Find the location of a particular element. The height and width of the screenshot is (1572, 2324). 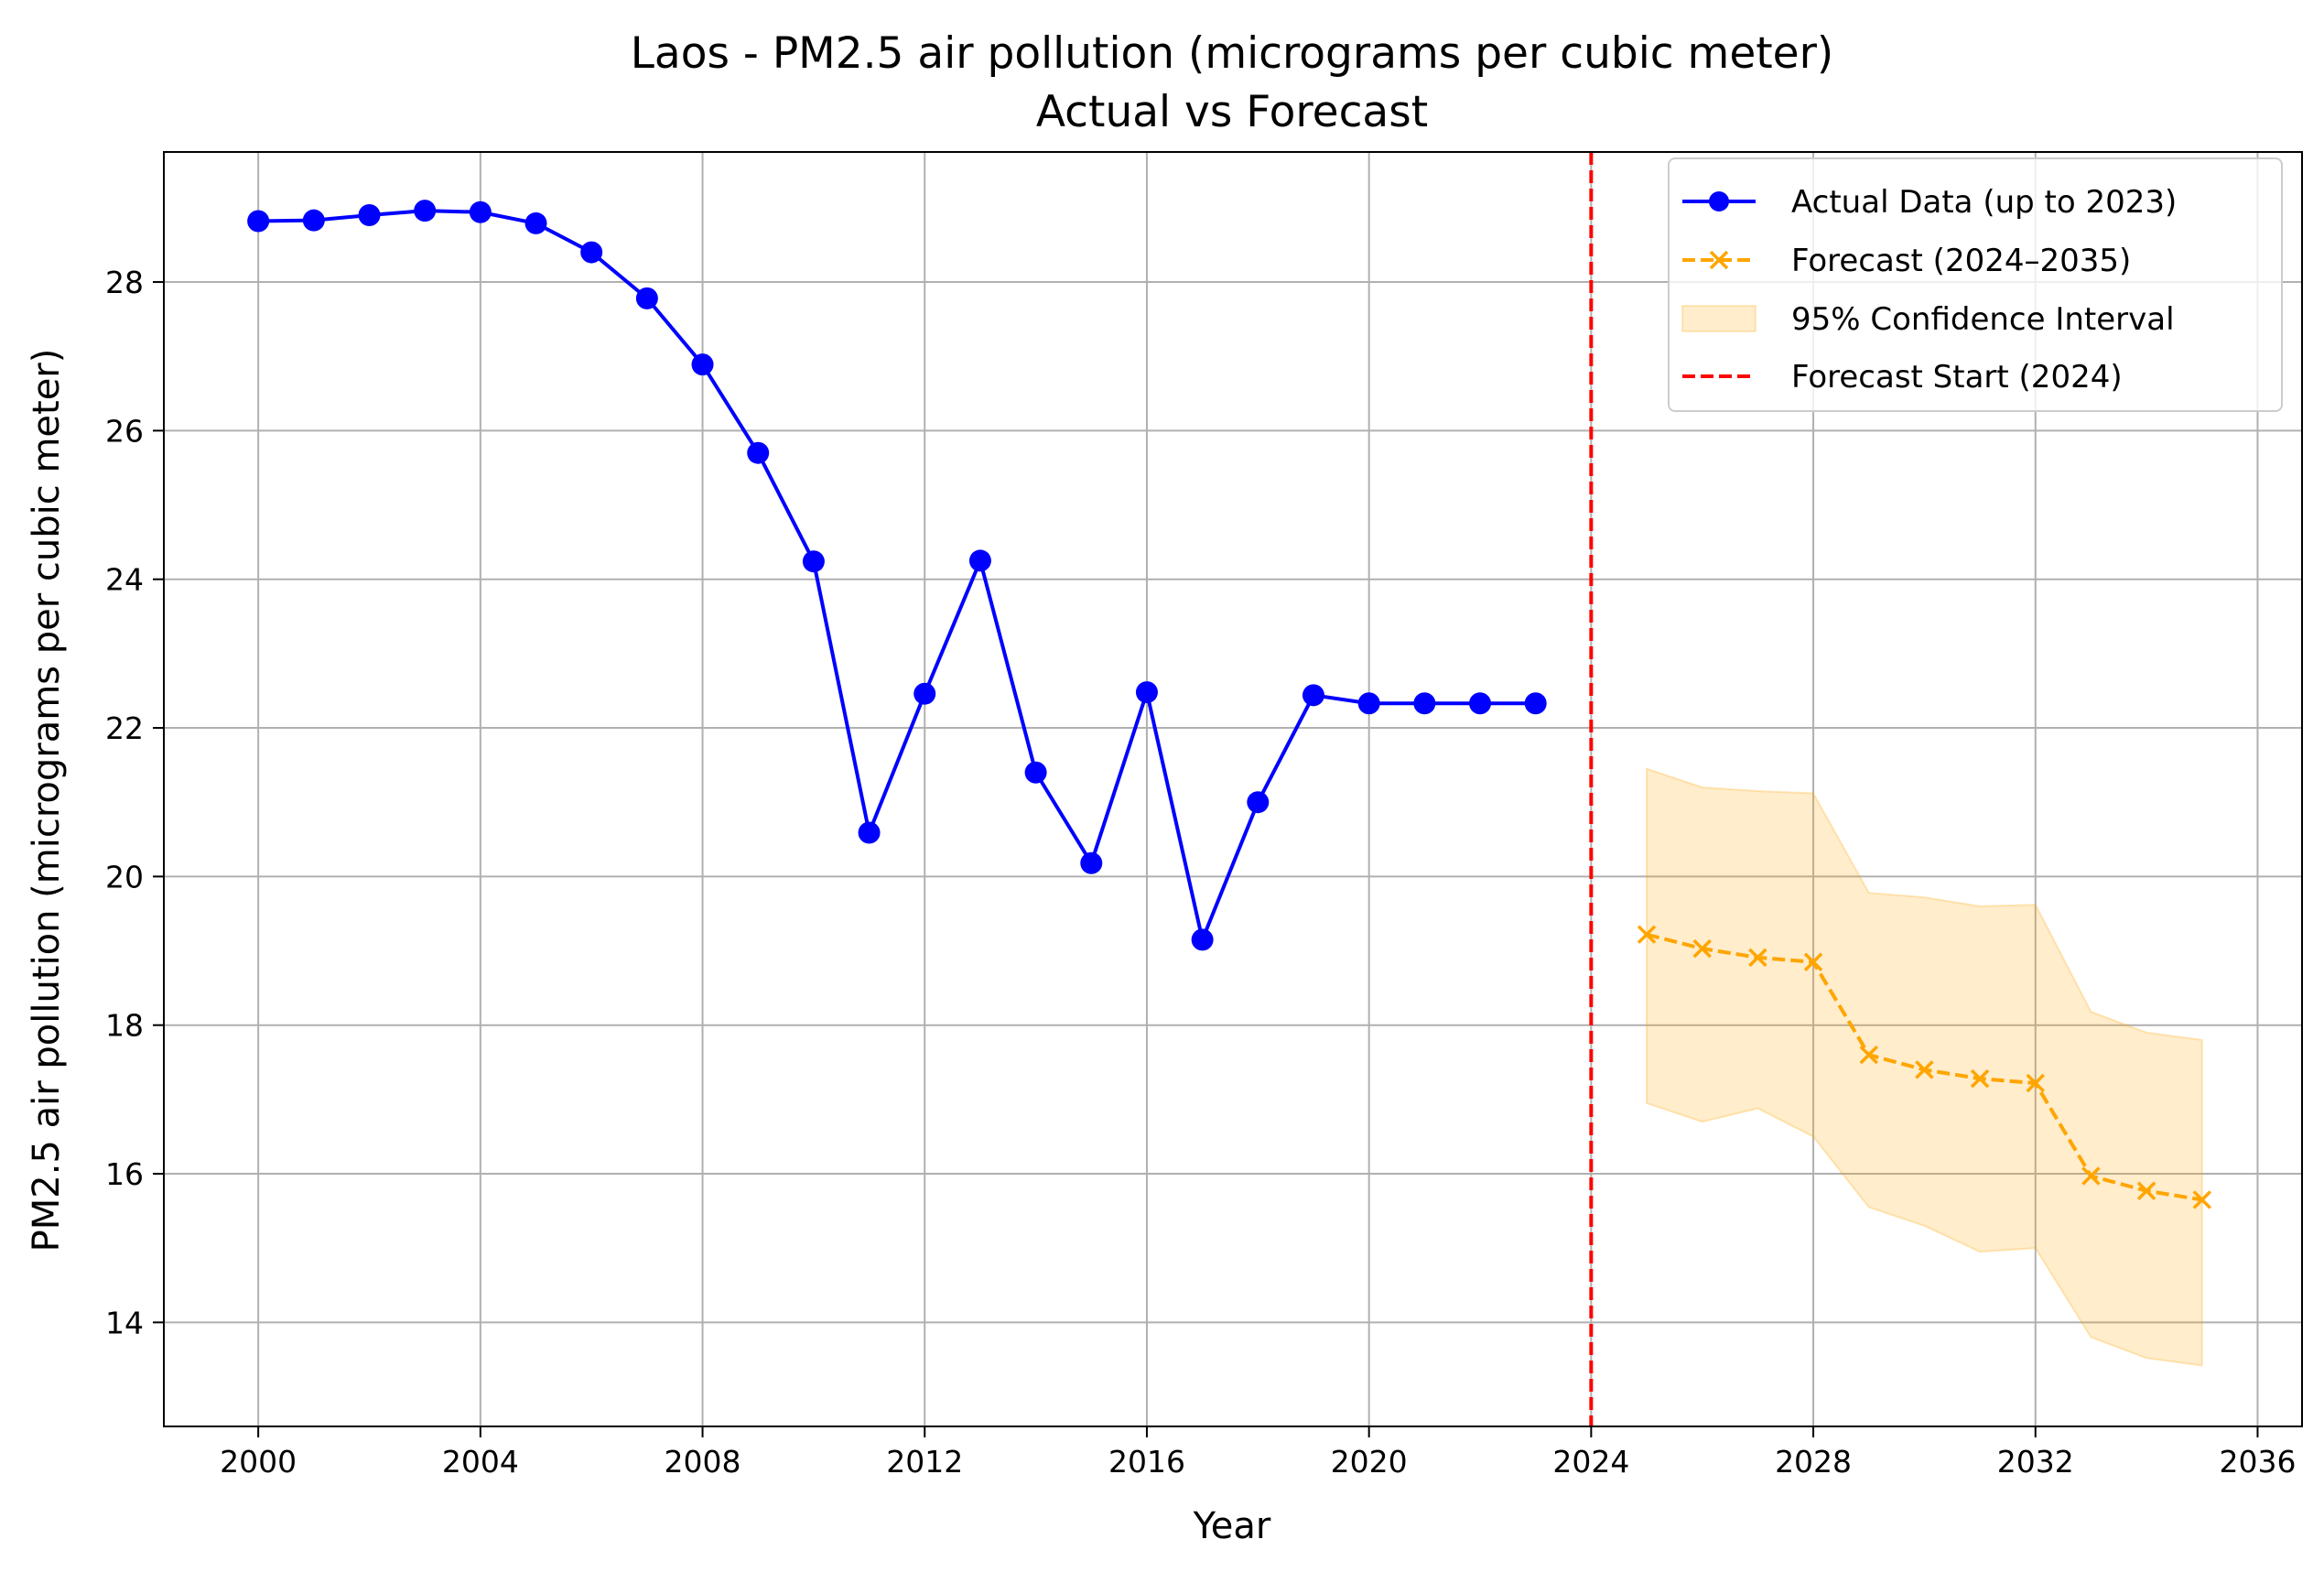

y-tick-label: 28 is located at coordinates (124, 282).